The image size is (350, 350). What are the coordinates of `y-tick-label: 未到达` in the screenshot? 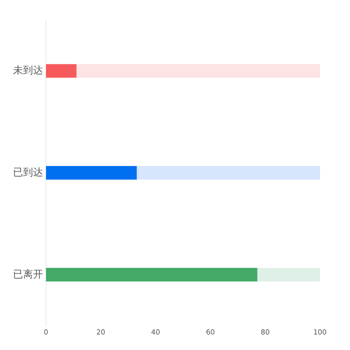 It's located at (28, 70).